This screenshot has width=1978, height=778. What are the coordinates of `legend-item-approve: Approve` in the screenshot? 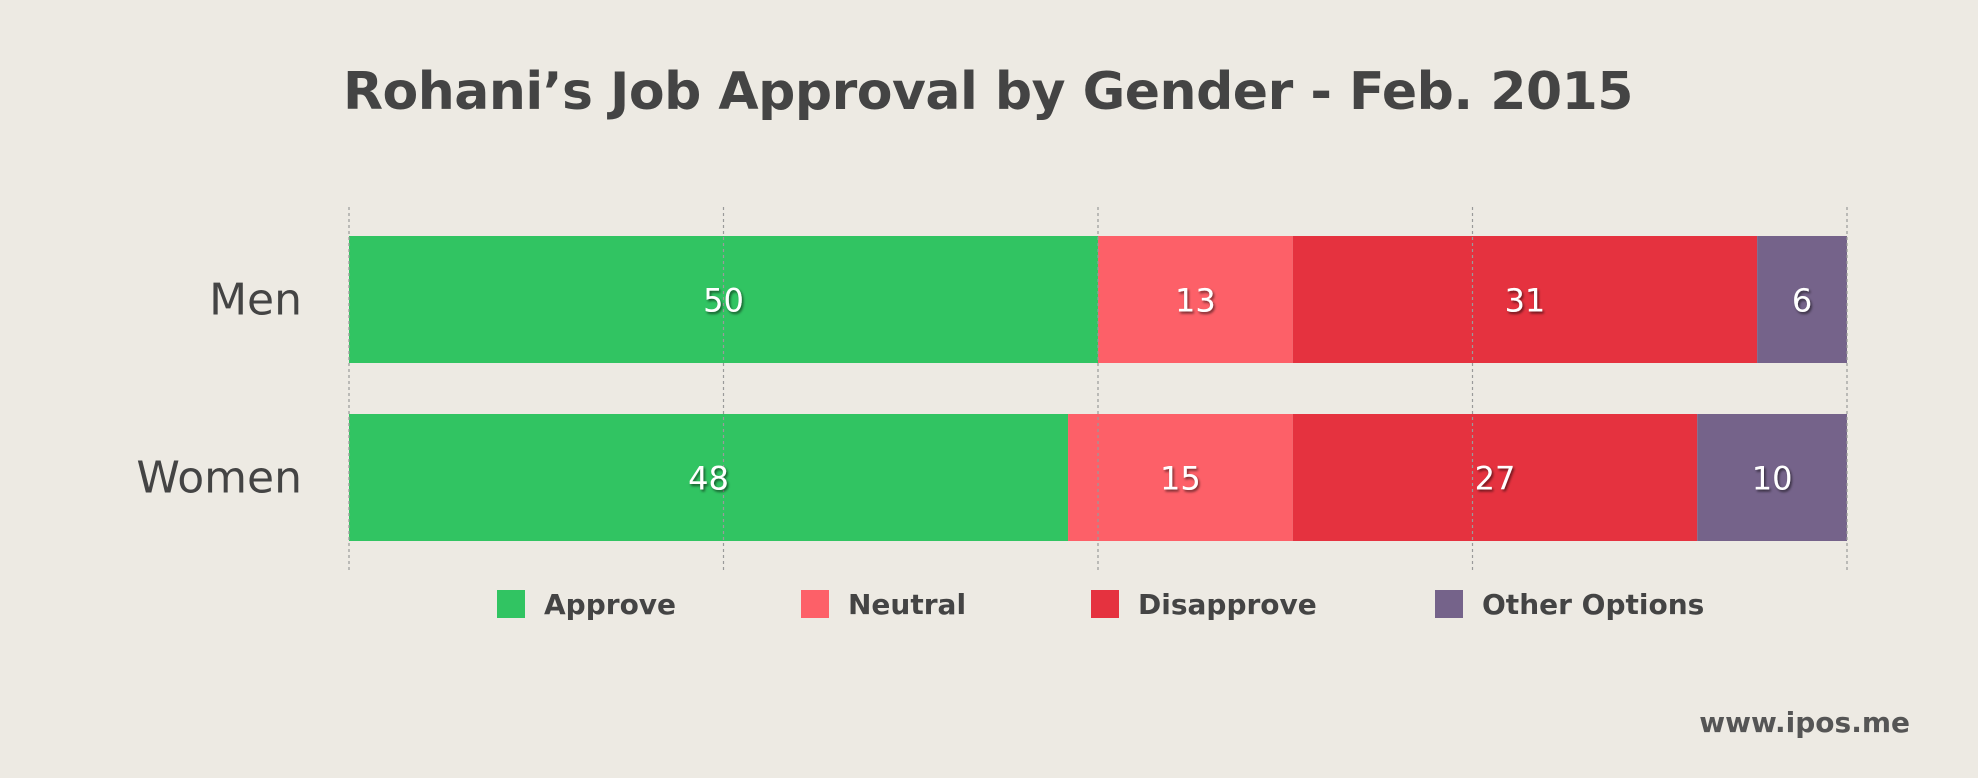 It's located at (586, 604).